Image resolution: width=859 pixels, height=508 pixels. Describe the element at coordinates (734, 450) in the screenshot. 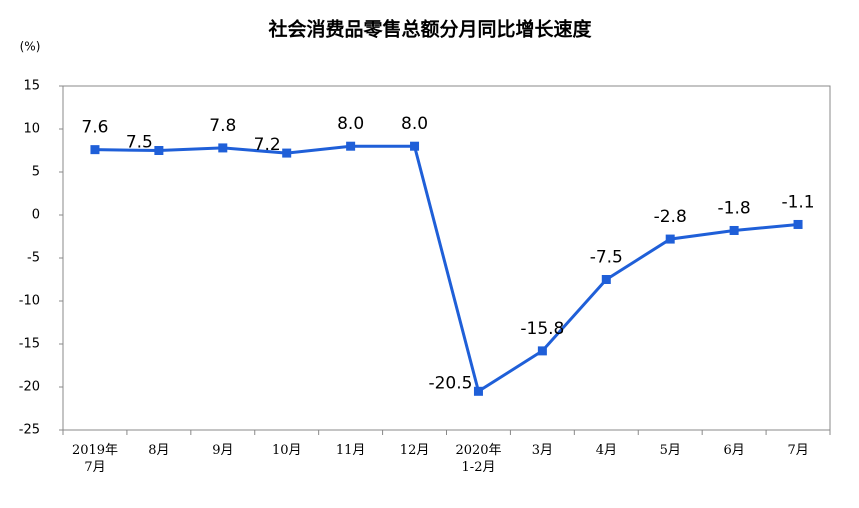

I see `x-tick-label: 6月` at that location.